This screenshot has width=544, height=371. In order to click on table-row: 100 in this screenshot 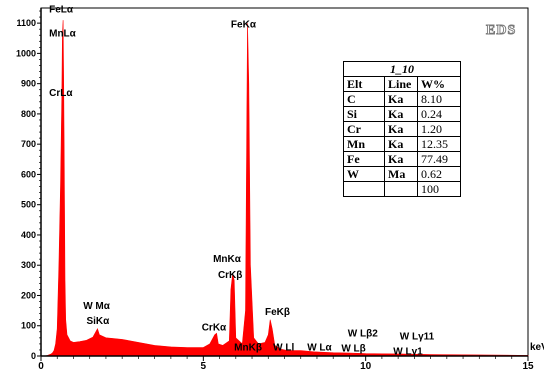, I will do `click(402, 189)`.